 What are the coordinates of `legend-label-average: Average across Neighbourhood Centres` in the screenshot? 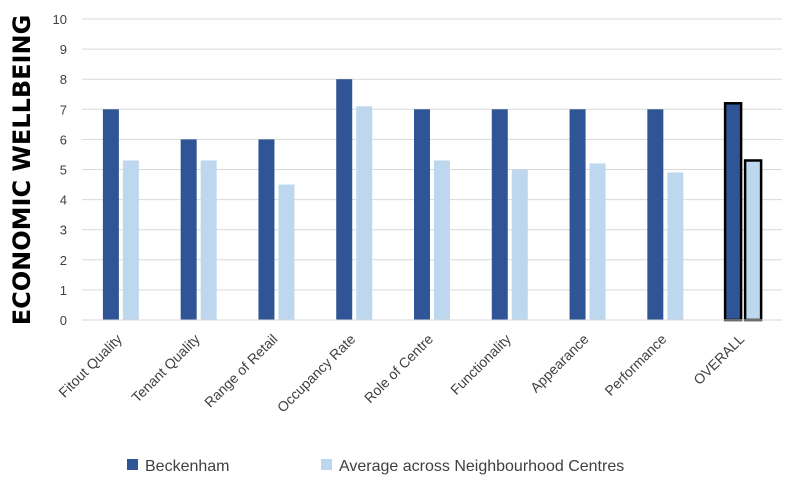 It's located at (481, 466).